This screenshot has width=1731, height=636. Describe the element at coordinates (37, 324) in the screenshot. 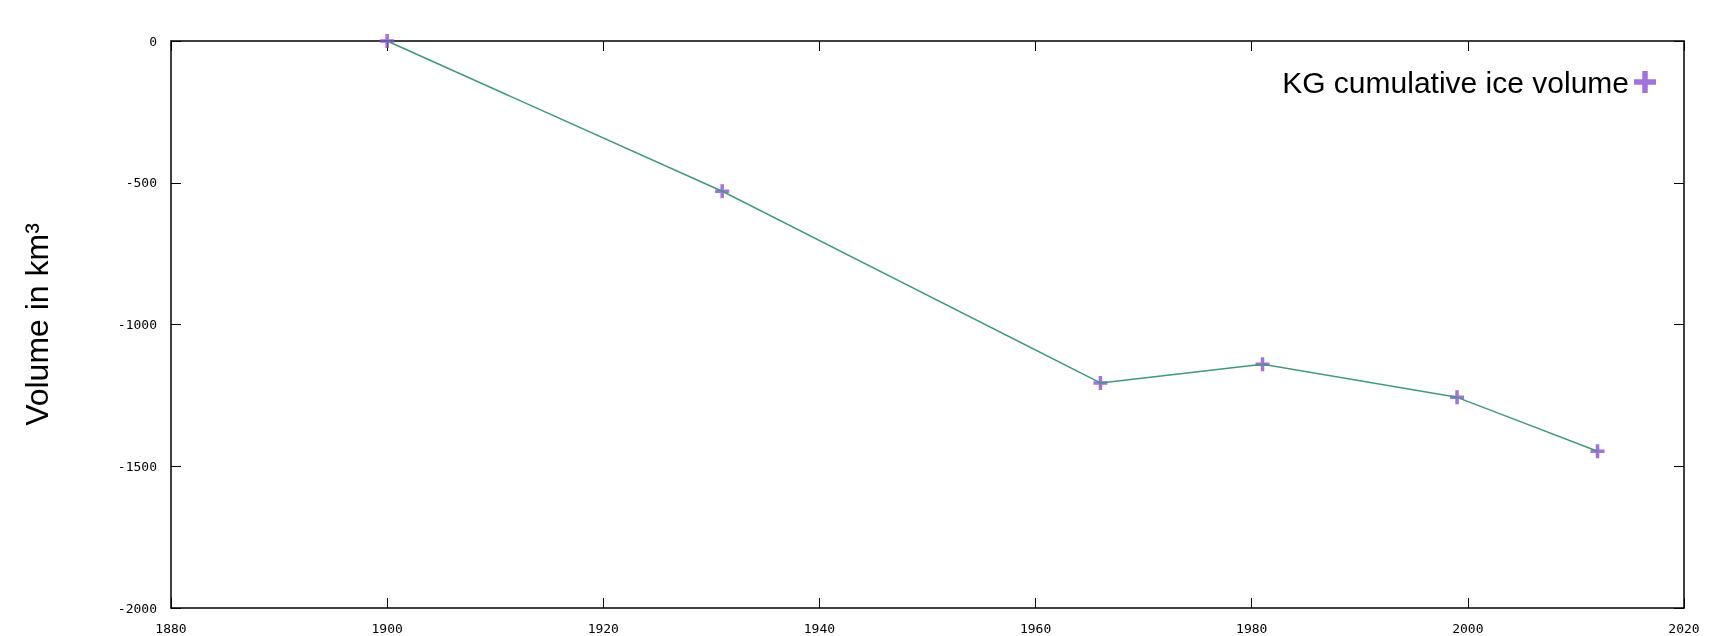

I see `y-axis-title: Volume in km³` at that location.